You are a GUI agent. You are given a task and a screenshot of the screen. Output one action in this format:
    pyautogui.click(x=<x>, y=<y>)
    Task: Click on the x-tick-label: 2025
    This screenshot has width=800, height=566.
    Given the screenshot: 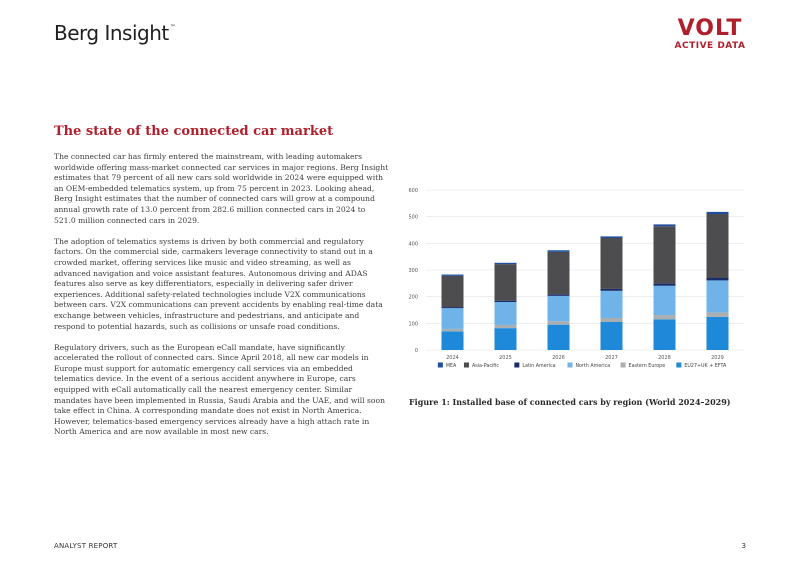 What is the action you would take?
    pyautogui.click(x=505, y=358)
    